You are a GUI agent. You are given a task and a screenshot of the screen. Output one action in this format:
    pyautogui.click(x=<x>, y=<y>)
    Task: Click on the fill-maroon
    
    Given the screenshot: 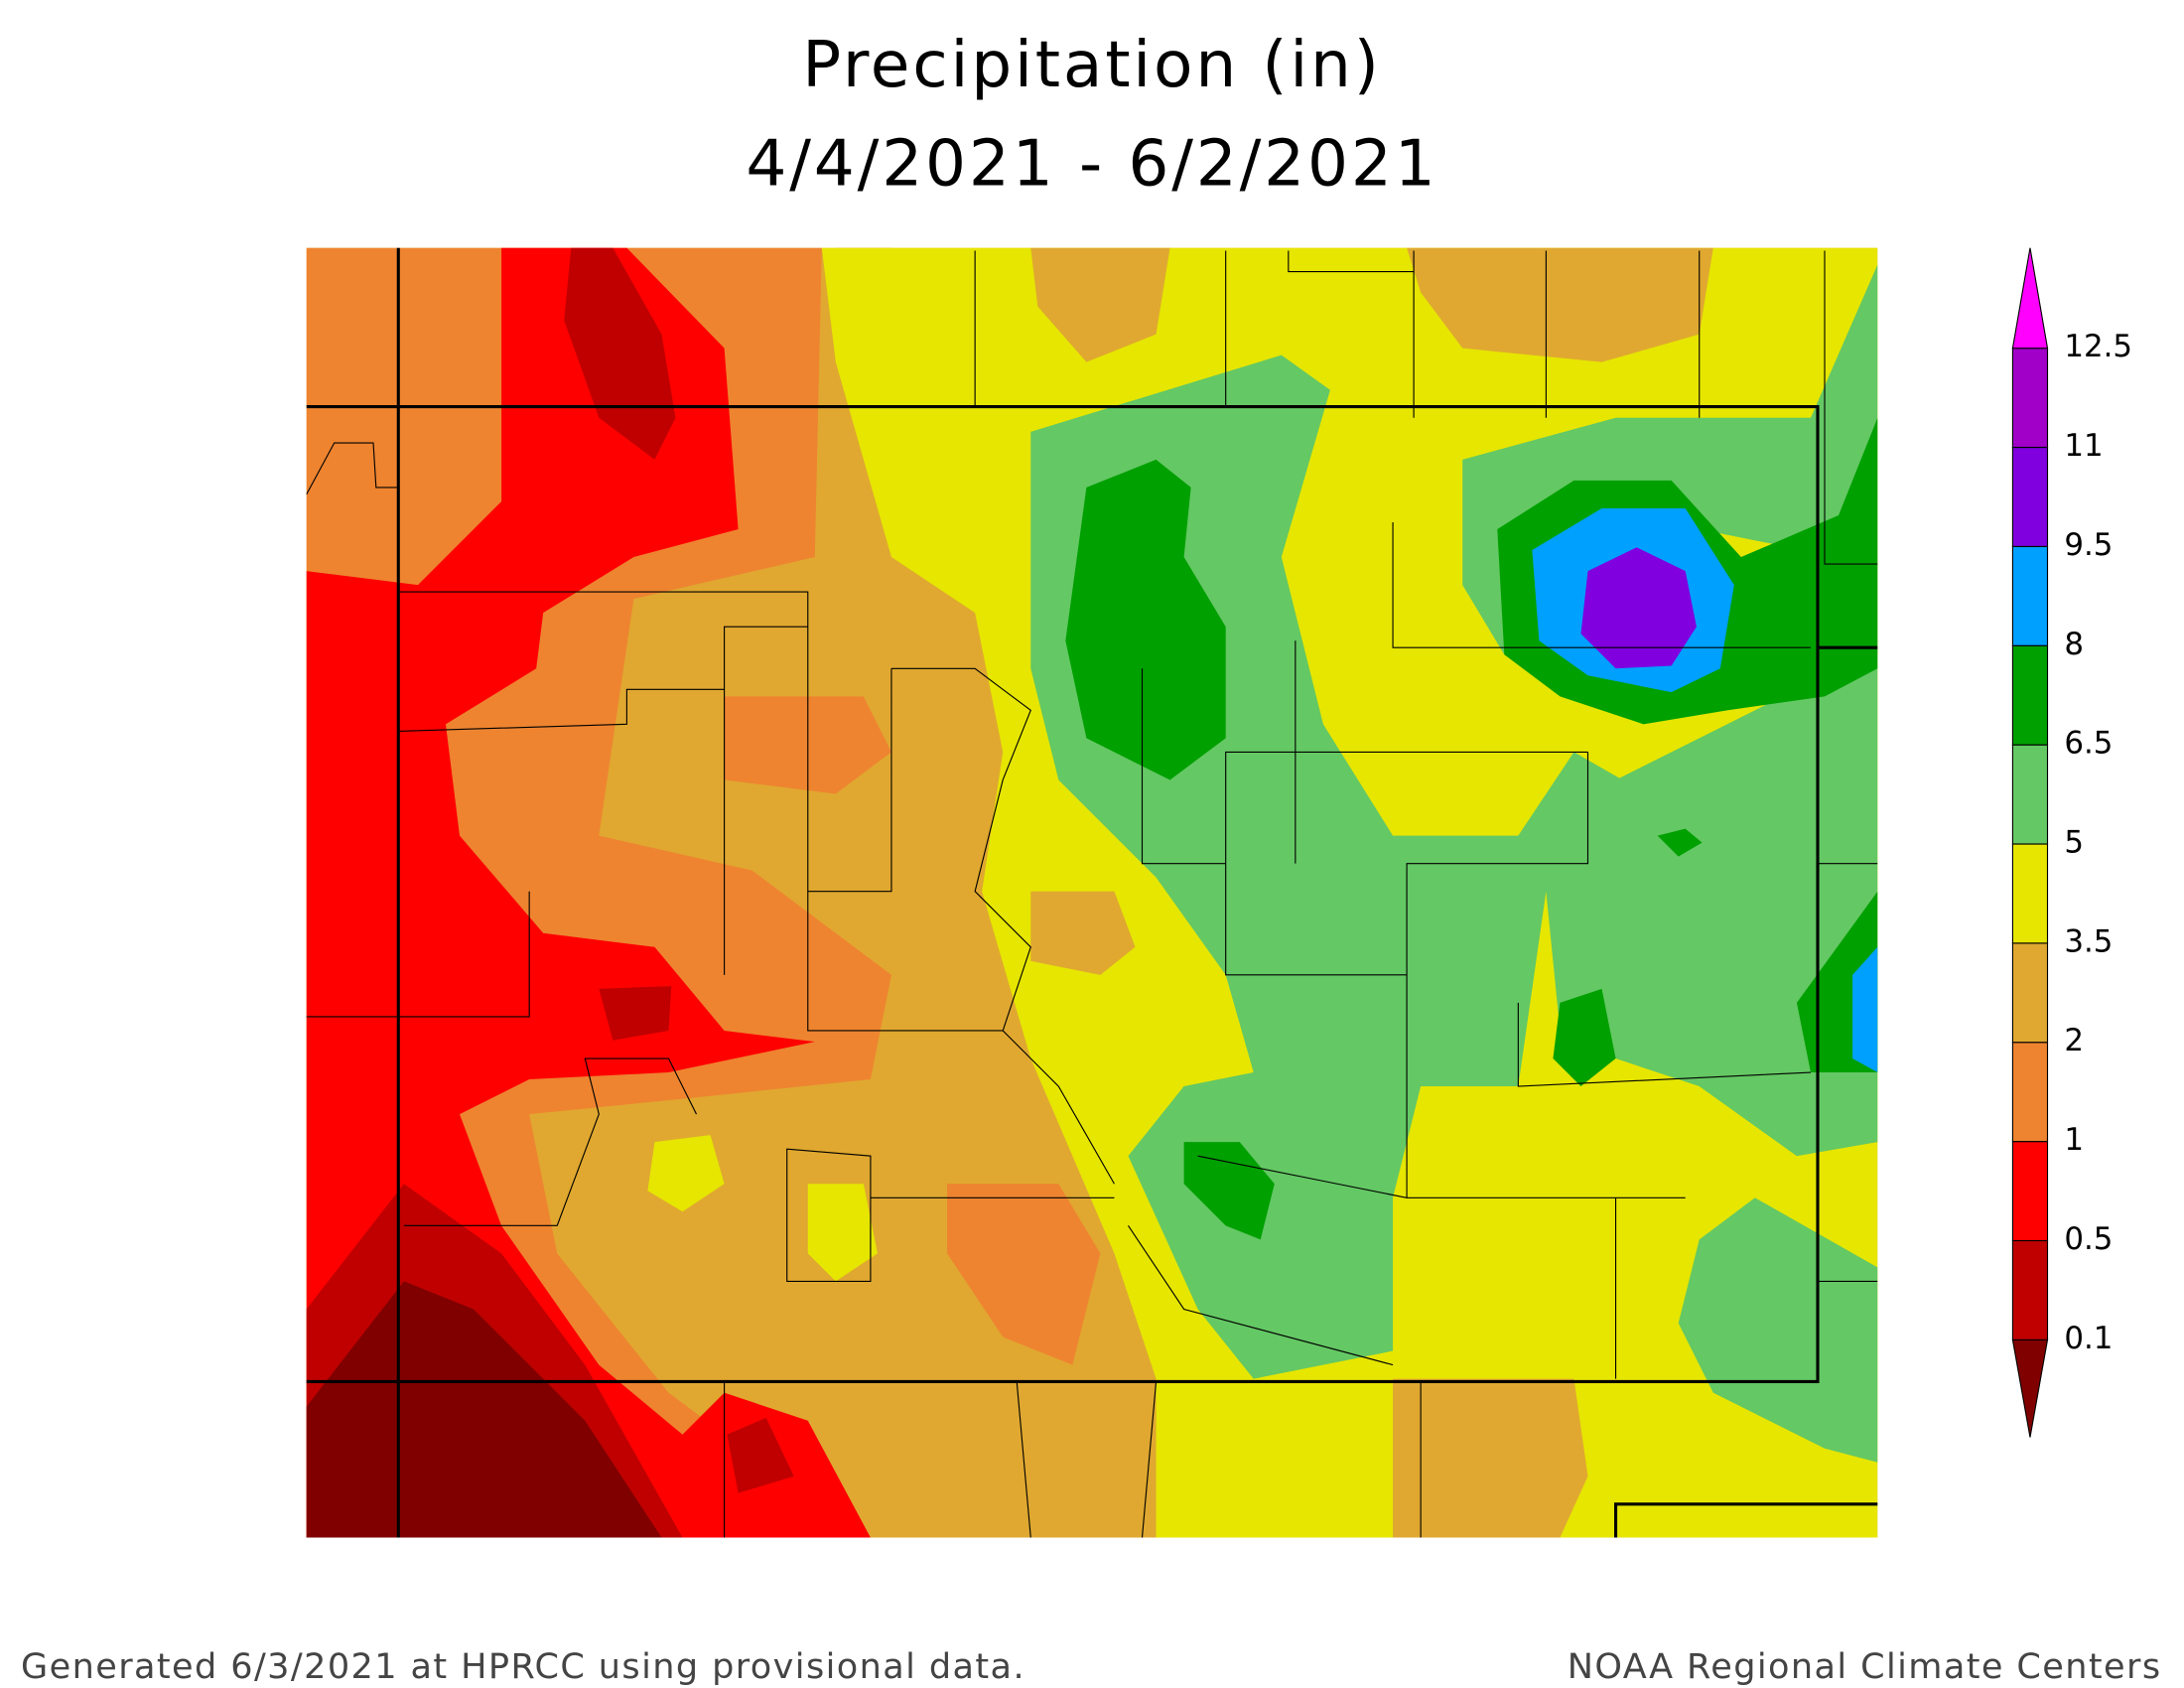 What is the action you would take?
    pyautogui.click(x=484, y=1409)
    